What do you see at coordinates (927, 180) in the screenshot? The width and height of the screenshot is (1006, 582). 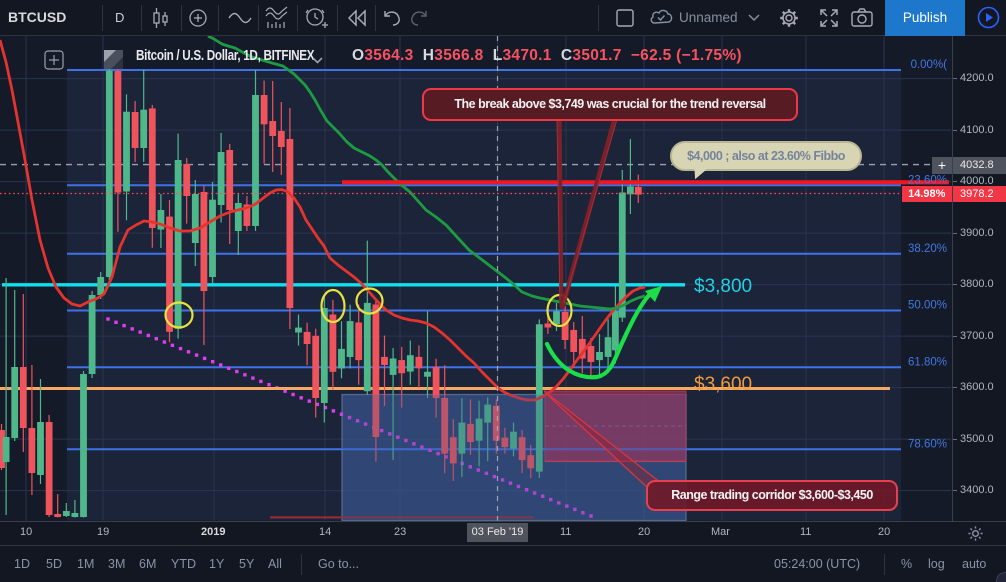 I see `svg-text: 23.60%` at bounding box center [927, 180].